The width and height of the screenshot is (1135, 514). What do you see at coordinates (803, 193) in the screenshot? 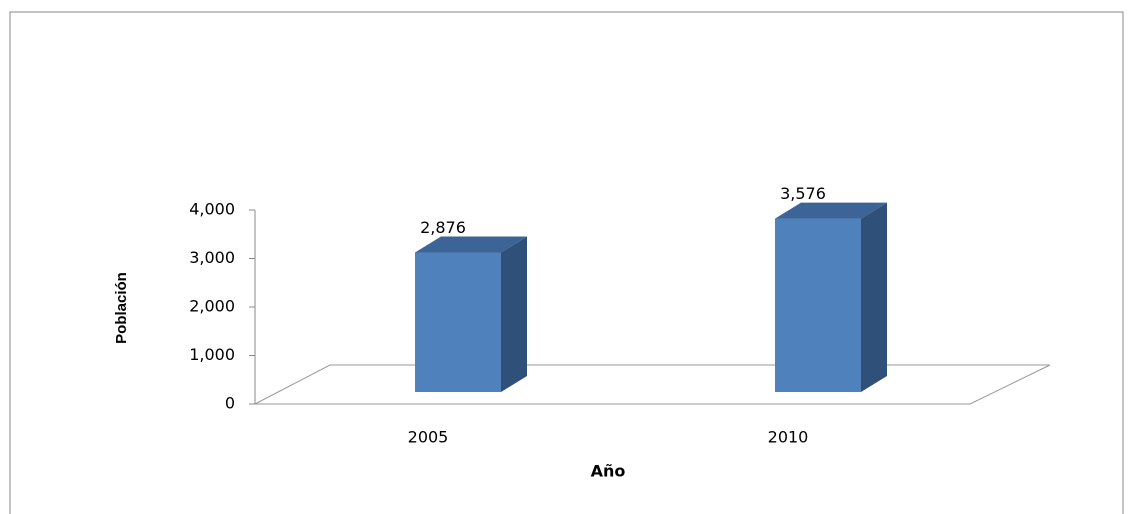
I see `value-label: 3,576` at bounding box center [803, 193].